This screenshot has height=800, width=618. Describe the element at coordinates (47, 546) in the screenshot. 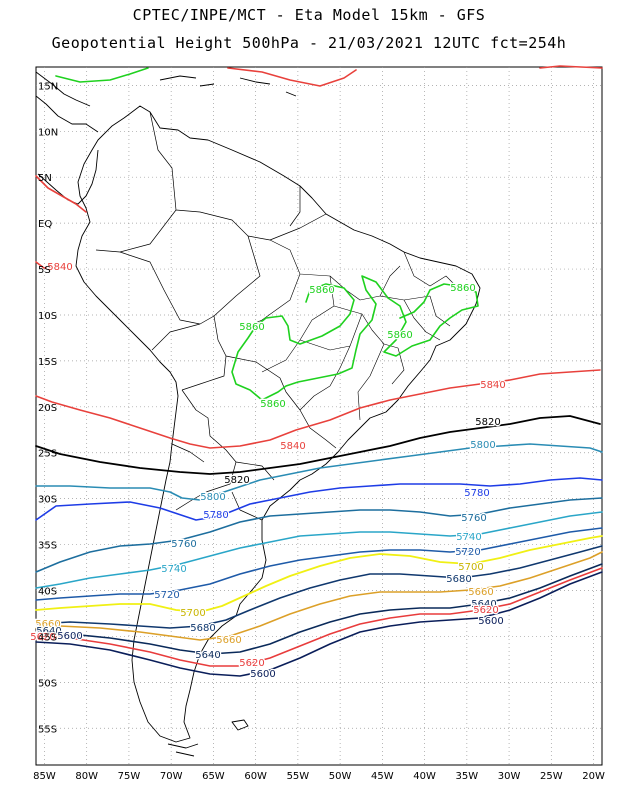

I see `lat-tick-label: 35S` at that location.